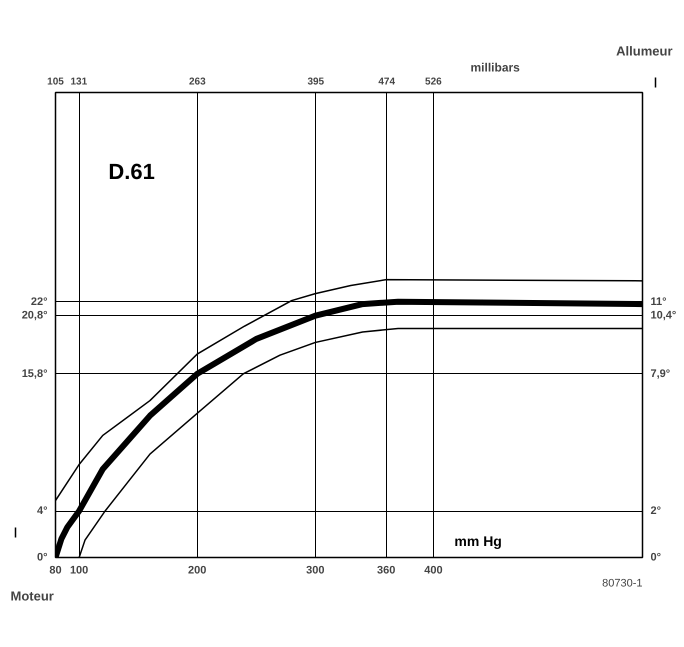 This screenshot has width=684, height=647. What do you see at coordinates (663, 316) in the screenshot?
I see `y2-tick-label: 10,4°` at bounding box center [663, 316].